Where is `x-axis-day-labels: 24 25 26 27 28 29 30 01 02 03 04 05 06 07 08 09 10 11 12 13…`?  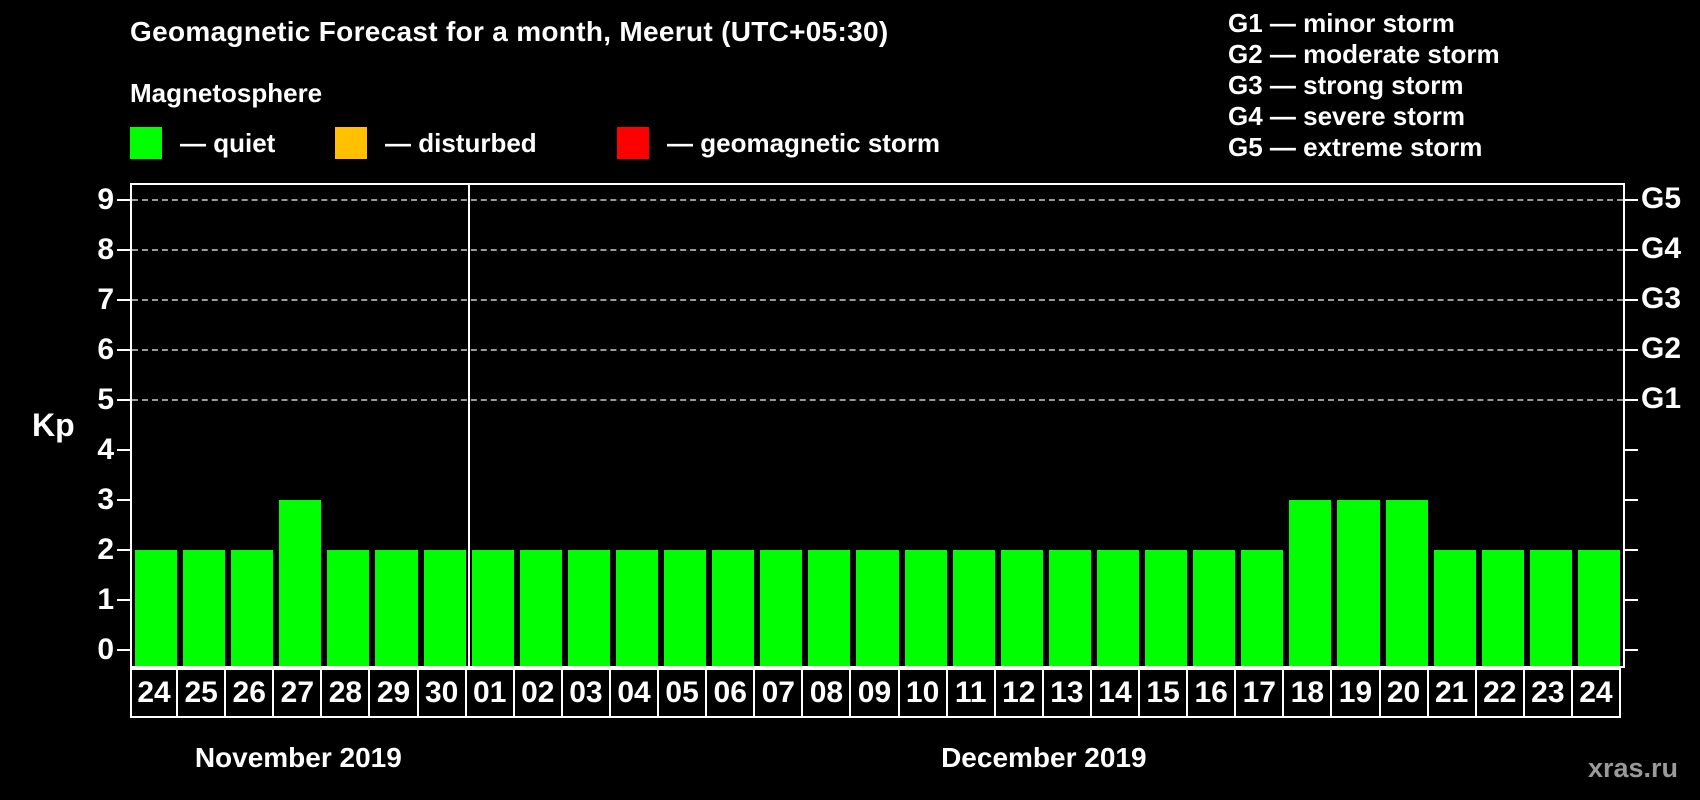 x-axis-day-labels: 24 25 26 27 28 29 30 01 02 03 04 05 06 07 08 09 10 11 12 13… is located at coordinates (877, 693).